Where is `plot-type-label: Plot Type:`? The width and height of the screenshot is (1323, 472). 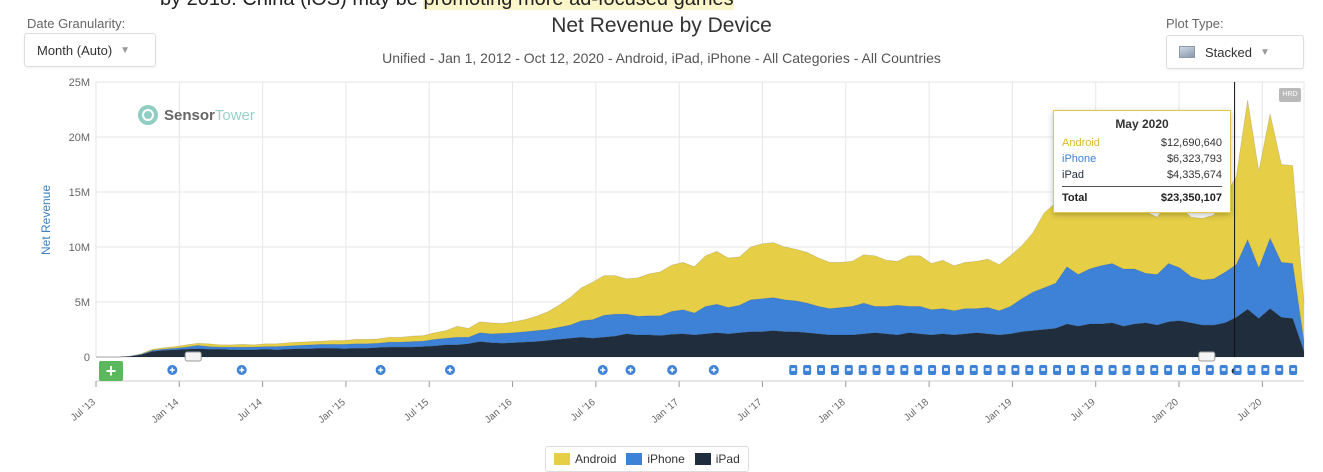
plot-type-label: Plot Type: is located at coordinates (1195, 23).